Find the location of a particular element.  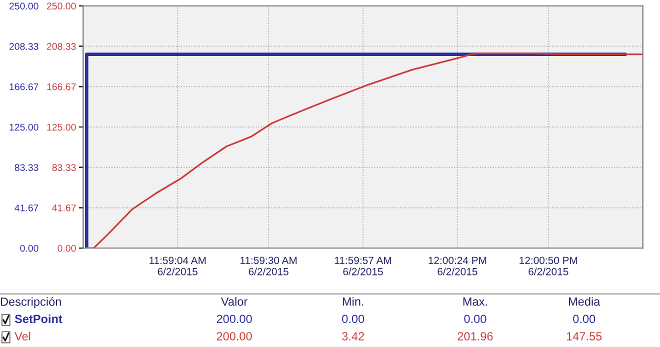

text: Descripción is located at coordinates (30, 302).